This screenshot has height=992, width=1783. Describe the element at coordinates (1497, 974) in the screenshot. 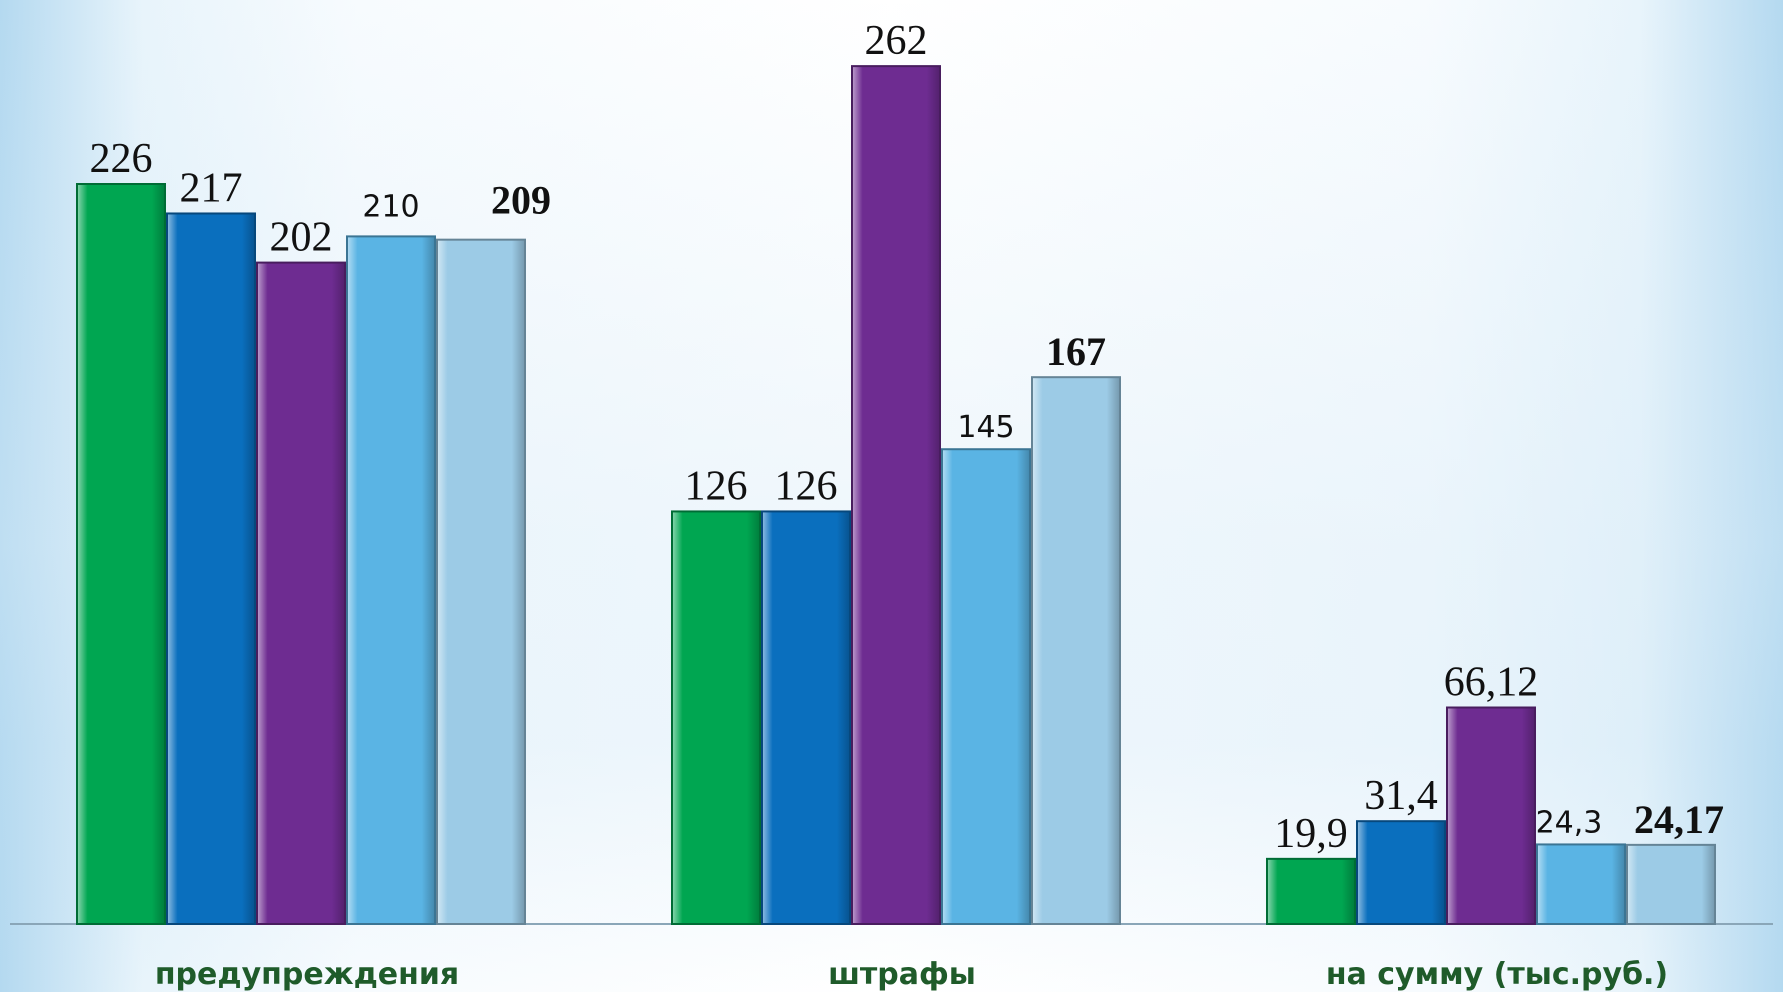

I see `category-label-3: на сумму (тыс.руб.)` at that location.